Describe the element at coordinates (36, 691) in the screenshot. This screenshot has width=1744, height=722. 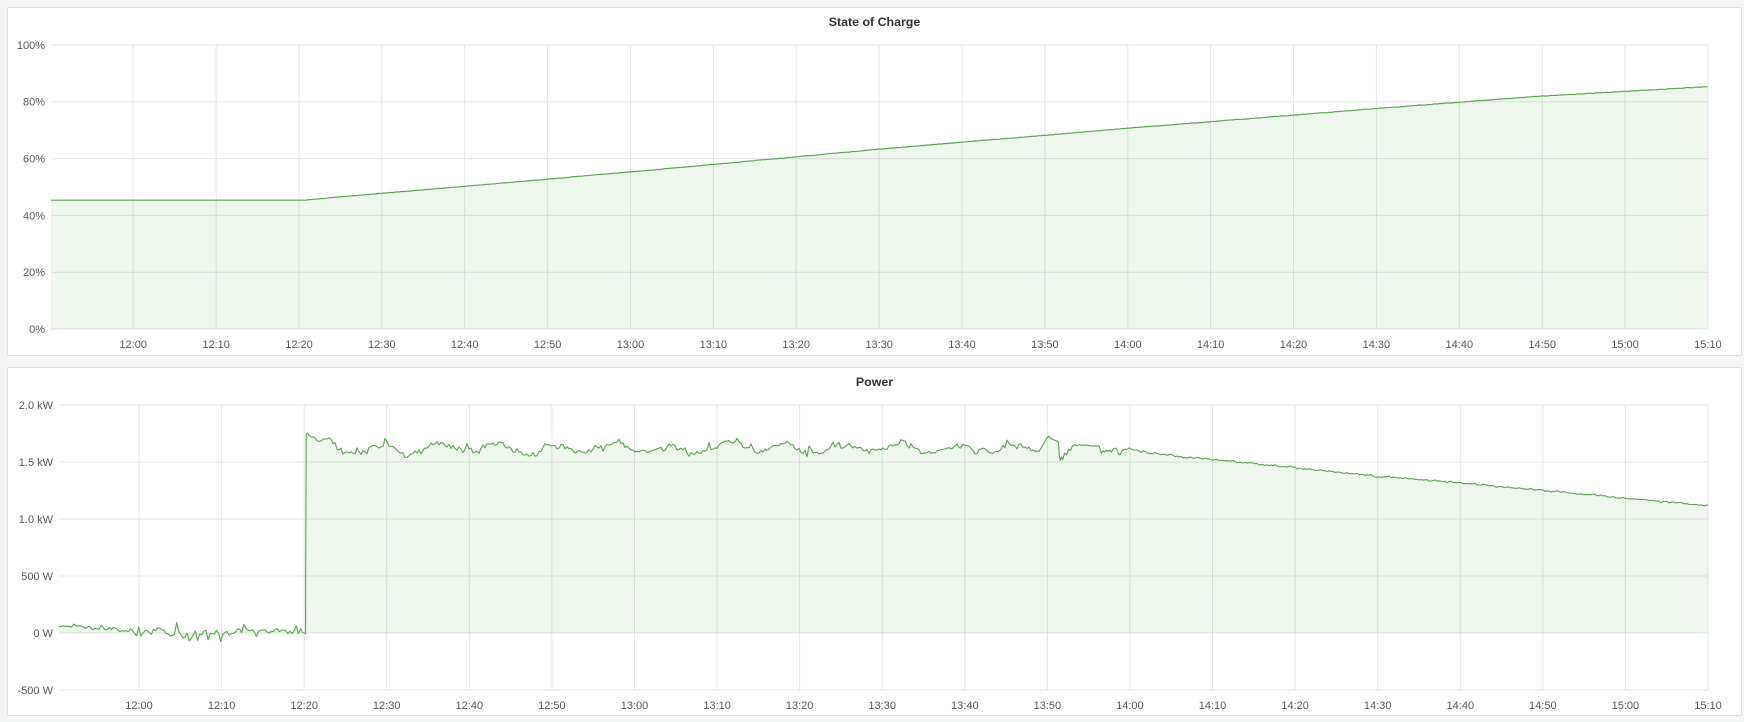
I see `svg-text: -500 W` at that location.